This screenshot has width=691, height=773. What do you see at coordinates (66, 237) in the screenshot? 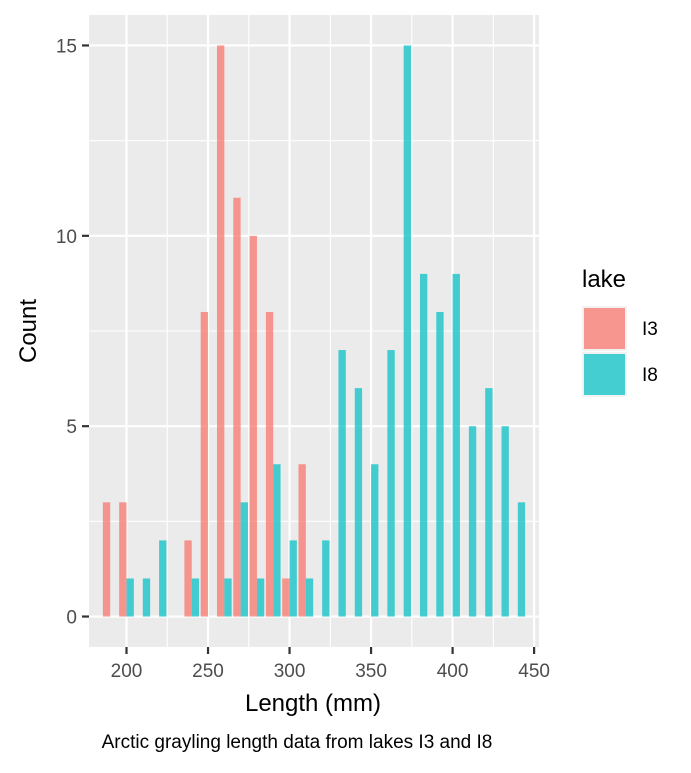
I see `y-tick-label: 10` at bounding box center [66, 237].